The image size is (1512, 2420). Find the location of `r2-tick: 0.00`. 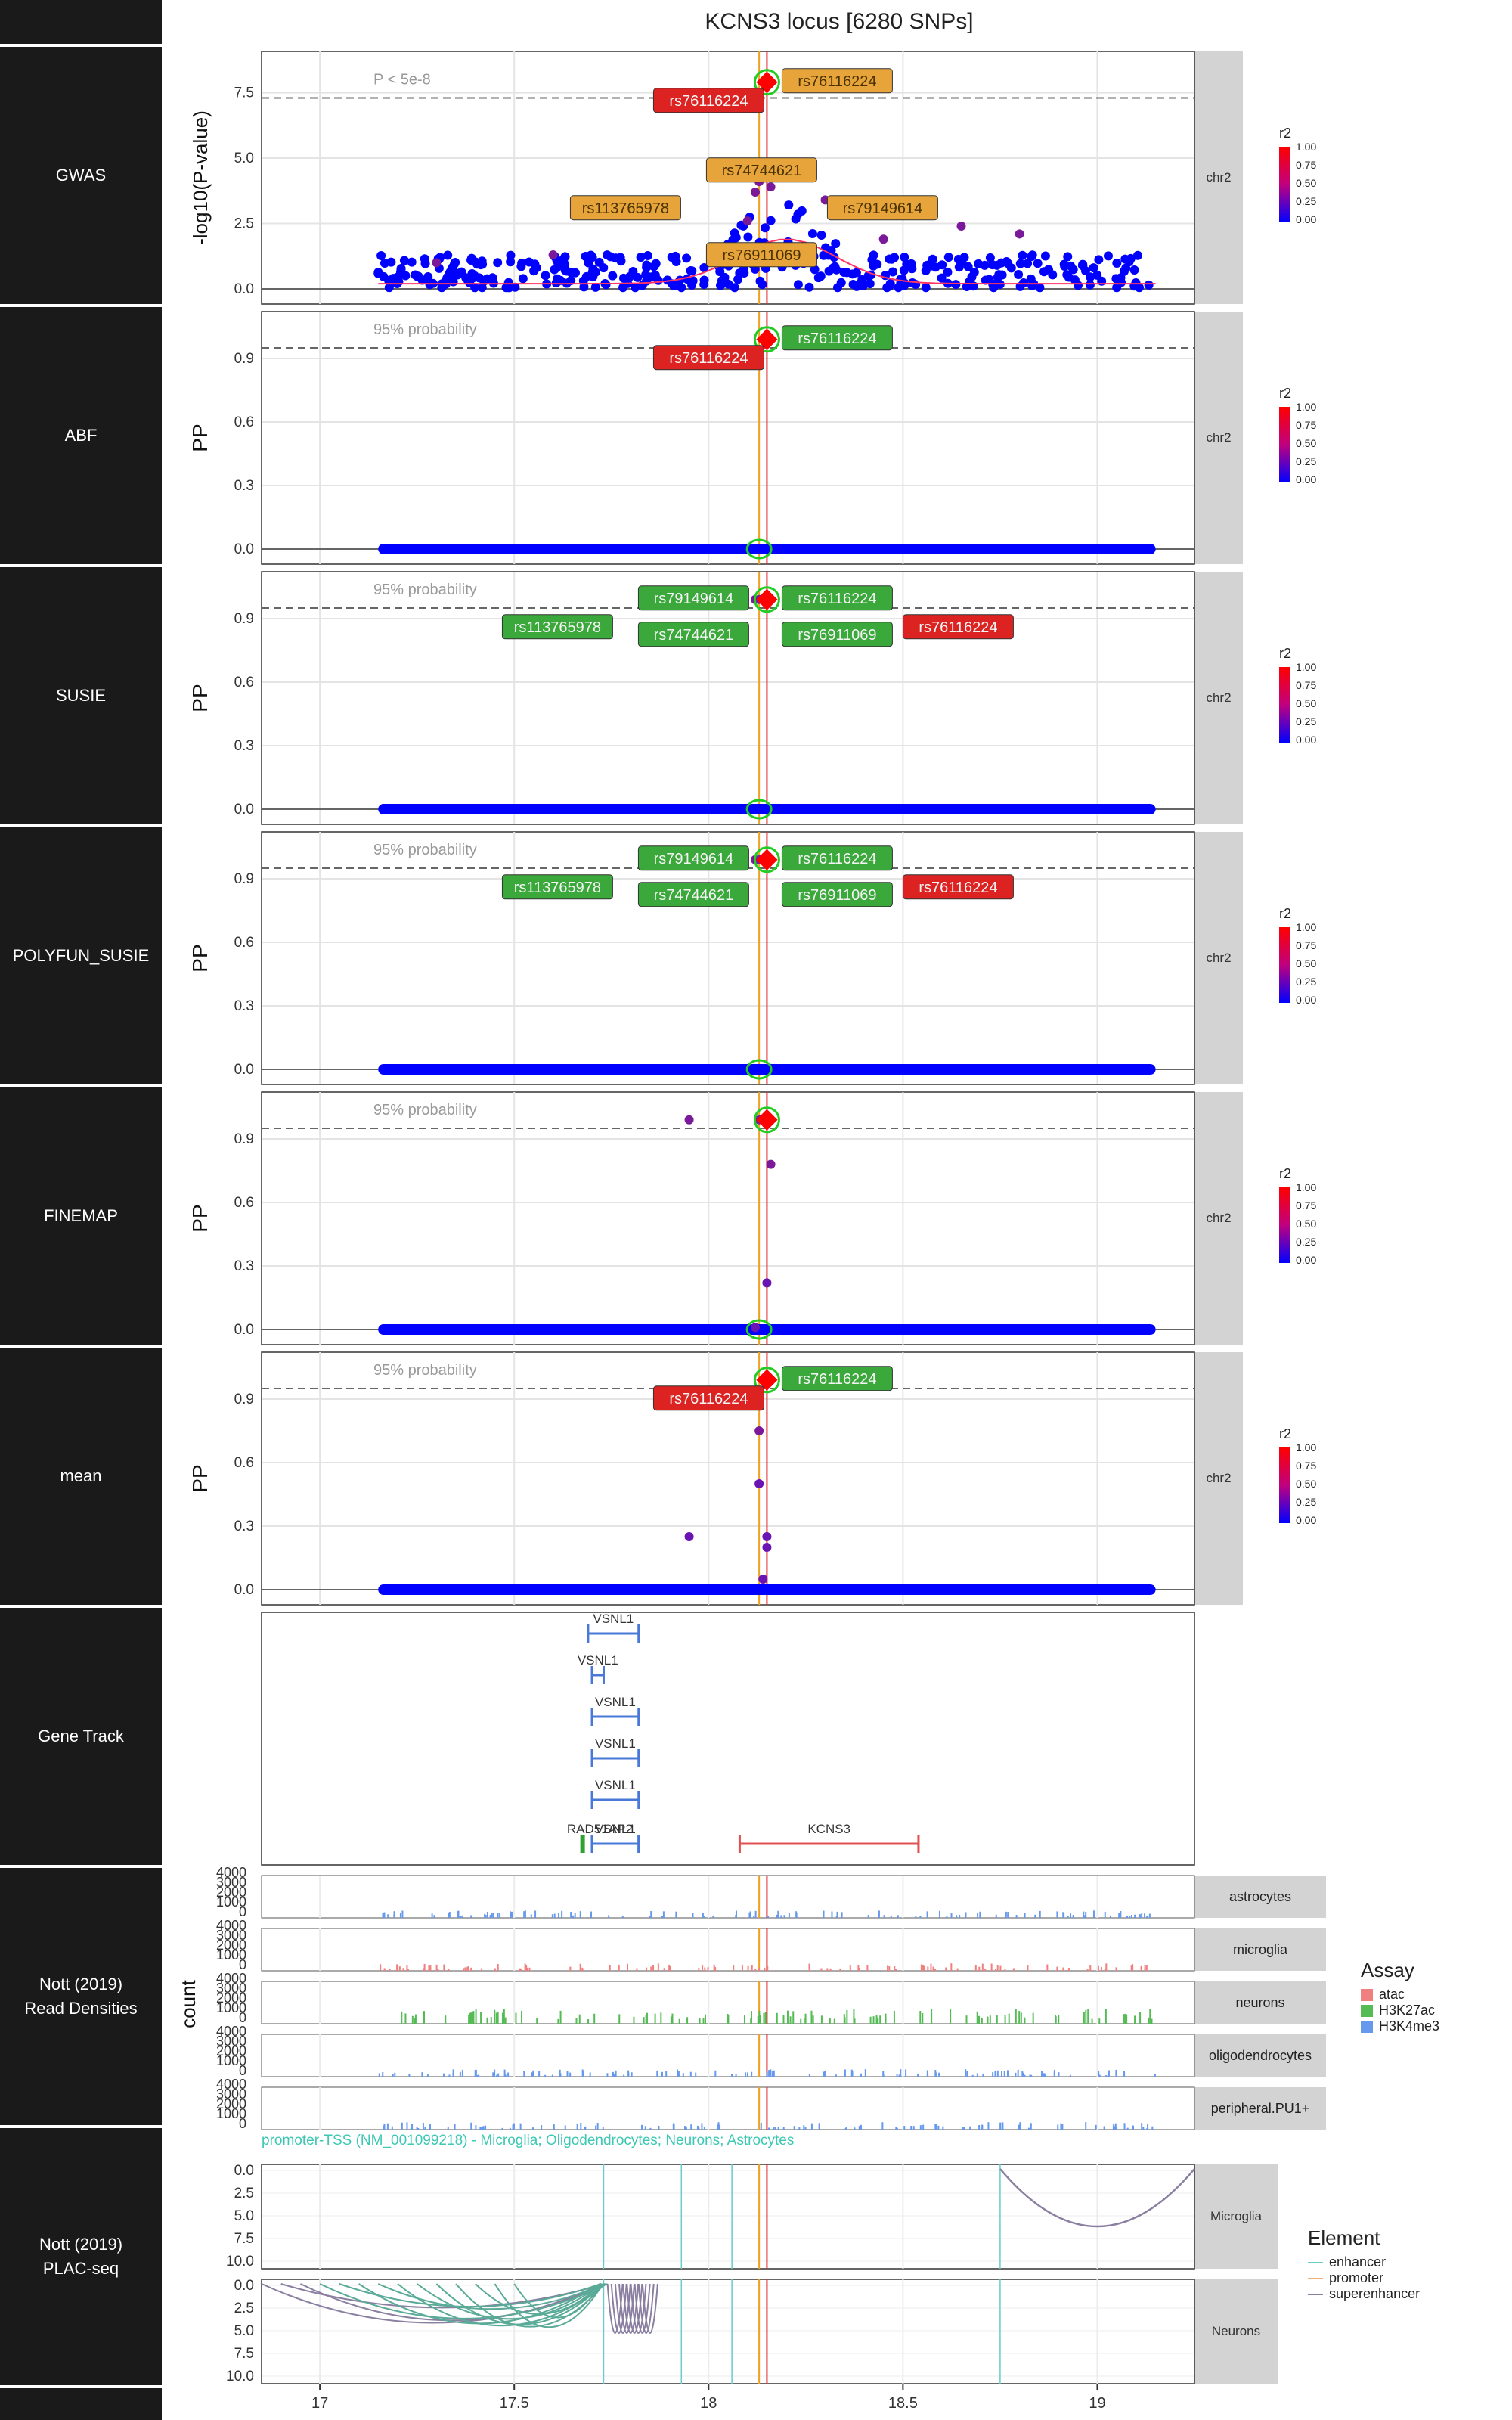

r2-tick: 0.00 is located at coordinates (1306, 740).